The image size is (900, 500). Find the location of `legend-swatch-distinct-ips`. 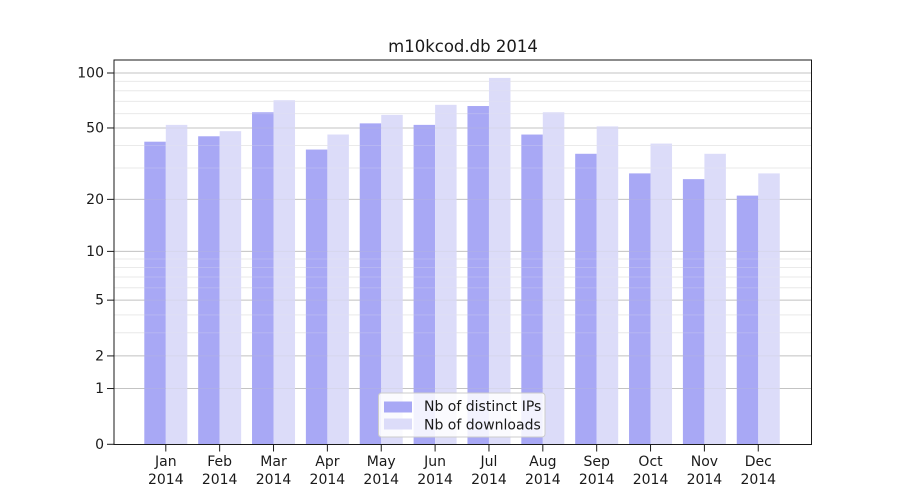

legend-swatch-distinct-ips is located at coordinates (398, 407).